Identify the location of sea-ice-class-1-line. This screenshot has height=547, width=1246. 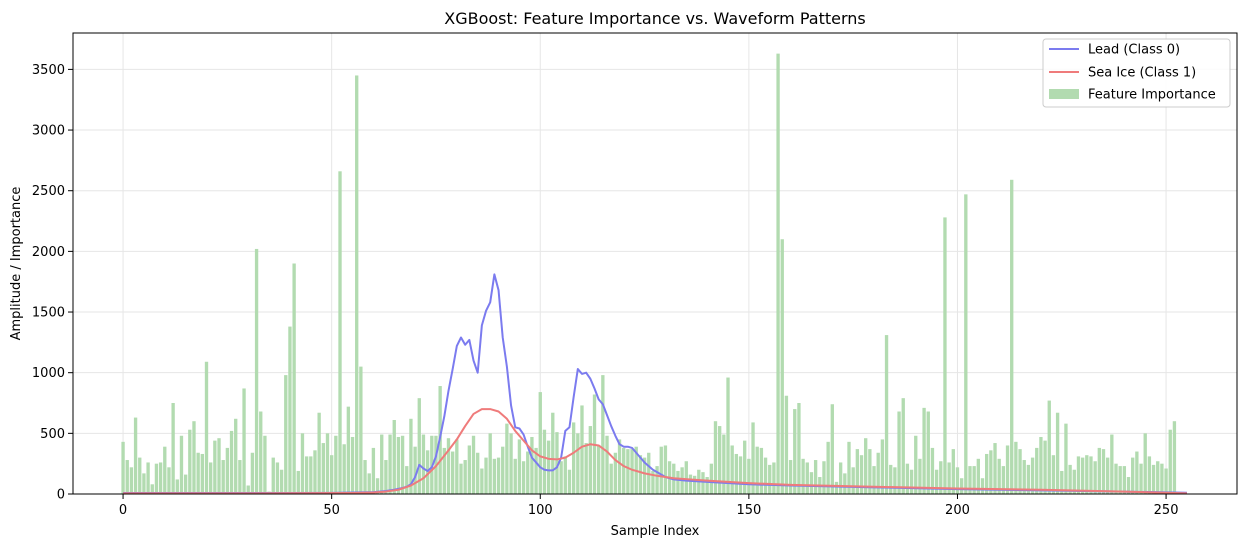
(655, 451).